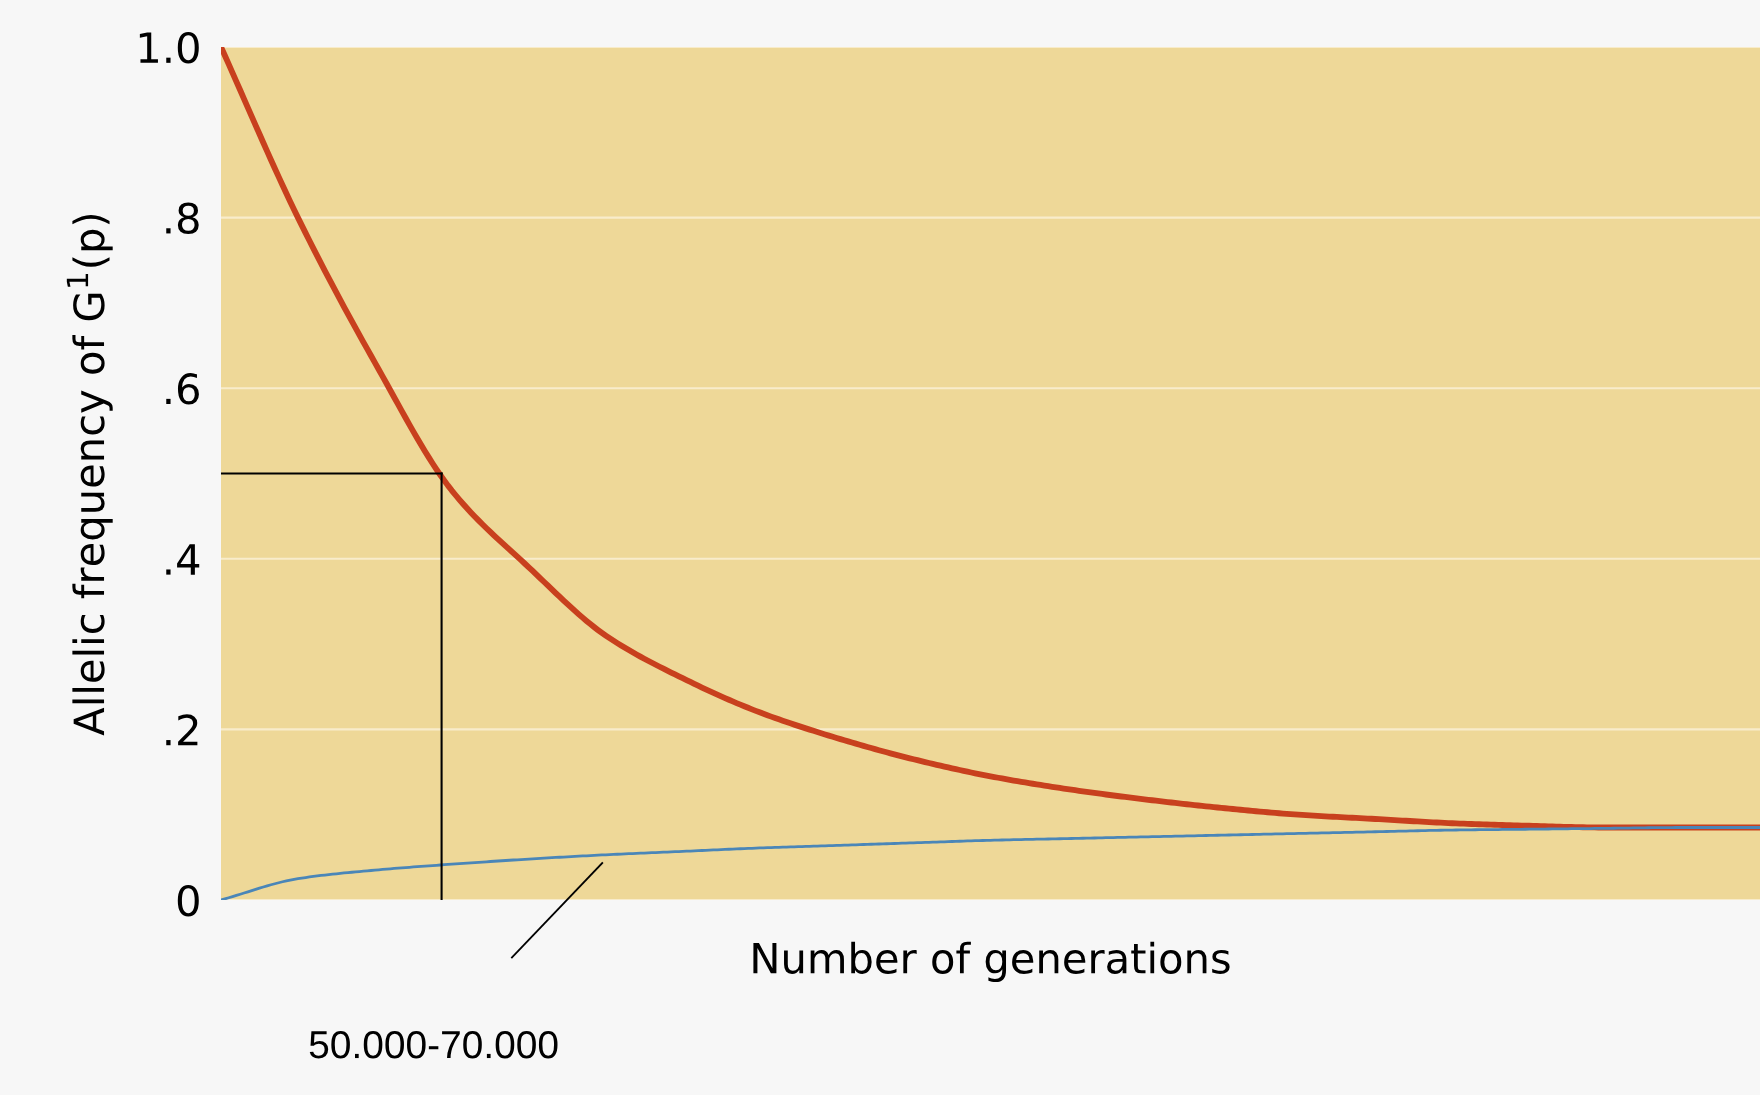 This screenshot has height=1095, width=1760. Describe the element at coordinates (169, 47) in the screenshot. I see `y-tick-label: 1.0` at that location.